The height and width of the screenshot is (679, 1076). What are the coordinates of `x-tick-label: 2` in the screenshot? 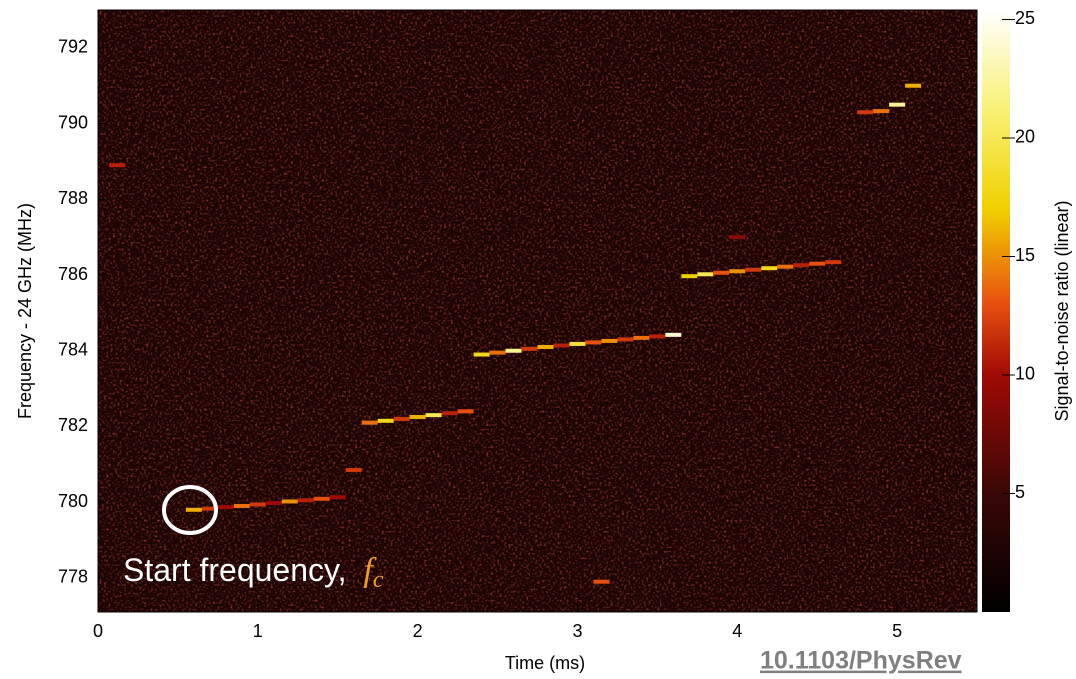 It's located at (418, 631).